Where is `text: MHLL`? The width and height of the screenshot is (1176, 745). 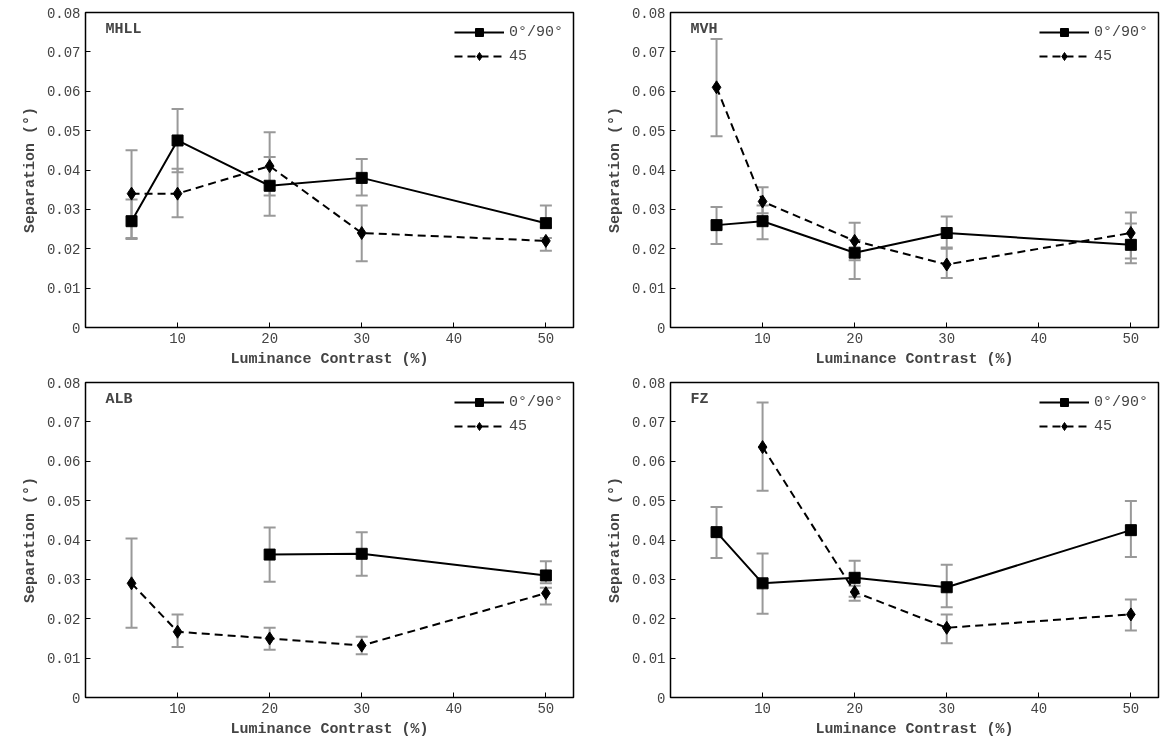
text: MHLL is located at coordinates (123, 29).